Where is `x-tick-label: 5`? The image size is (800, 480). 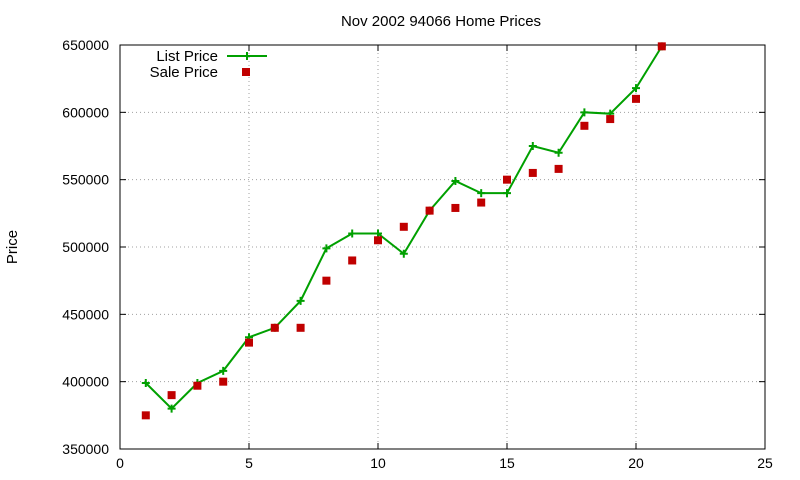
x-tick-label: 5 is located at coordinates (249, 463).